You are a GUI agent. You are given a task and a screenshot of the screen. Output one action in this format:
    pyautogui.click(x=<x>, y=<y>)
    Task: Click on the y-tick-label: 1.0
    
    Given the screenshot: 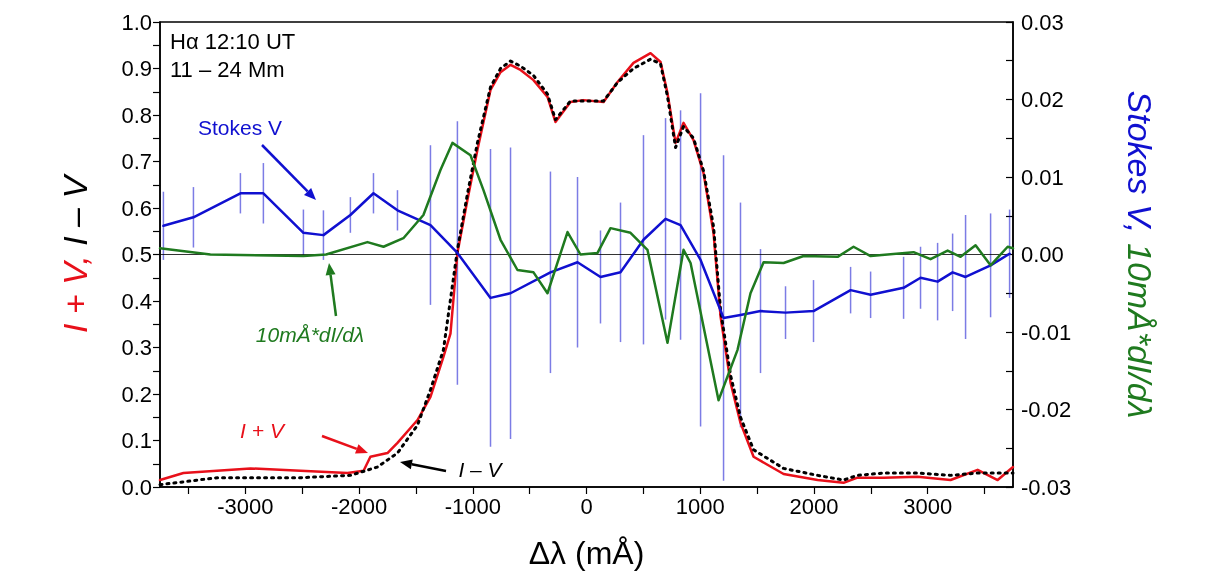 What is the action you would take?
    pyautogui.click(x=136, y=22)
    